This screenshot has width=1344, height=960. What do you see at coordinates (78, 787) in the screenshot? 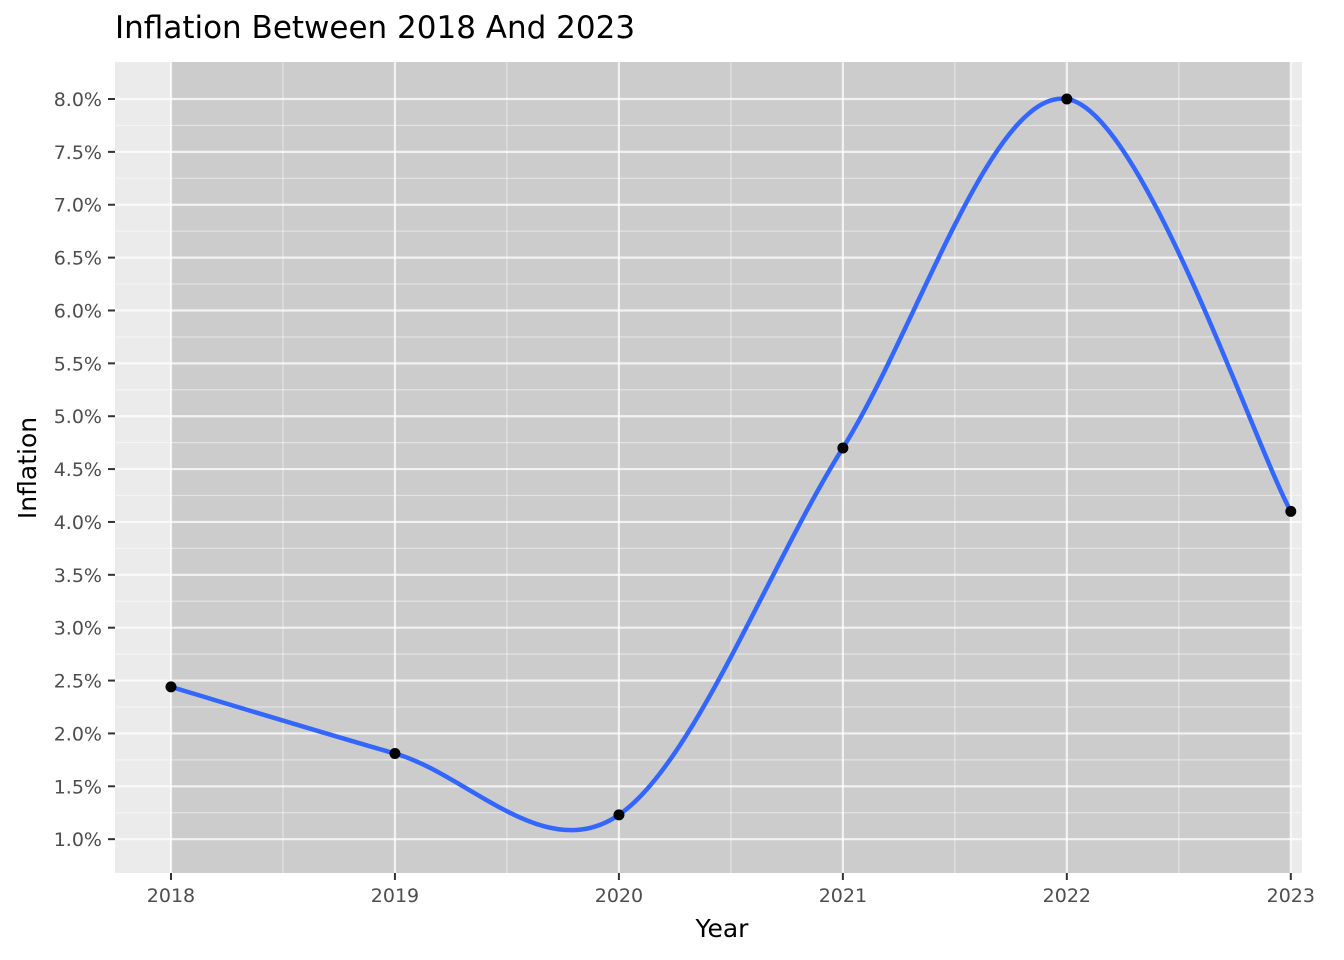
I see `y-tick-label: 1.5%` at bounding box center [78, 787].